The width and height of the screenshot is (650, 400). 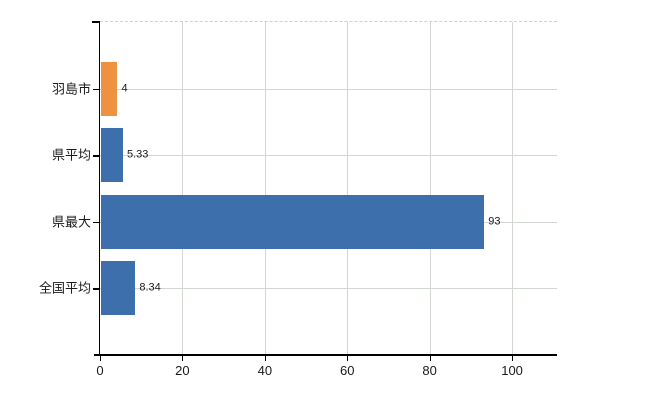 I want to click on x-tick-label: 40, so click(x=265, y=370).